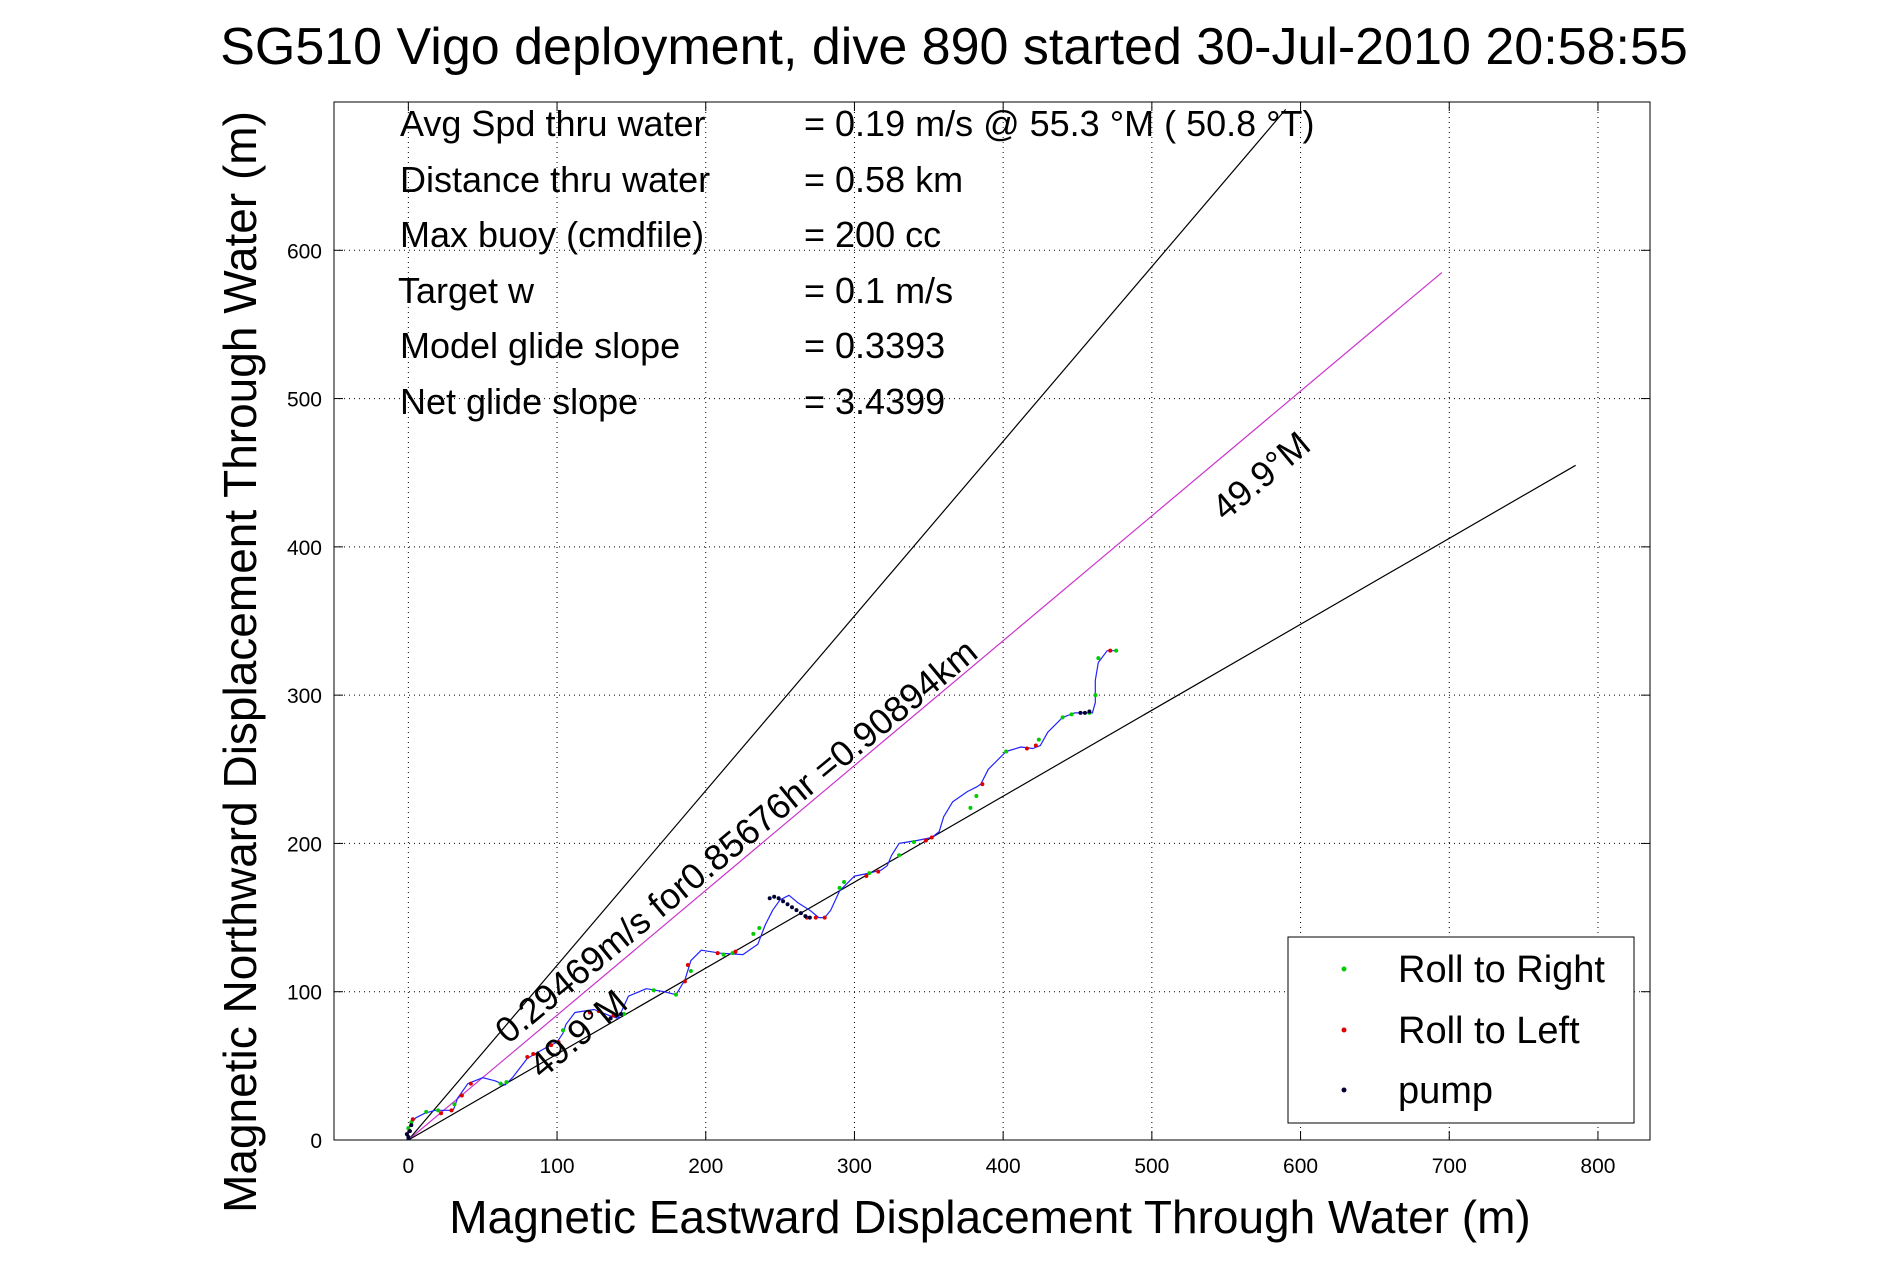  I want to click on x-tick-label: 700, so click(1449, 1166).